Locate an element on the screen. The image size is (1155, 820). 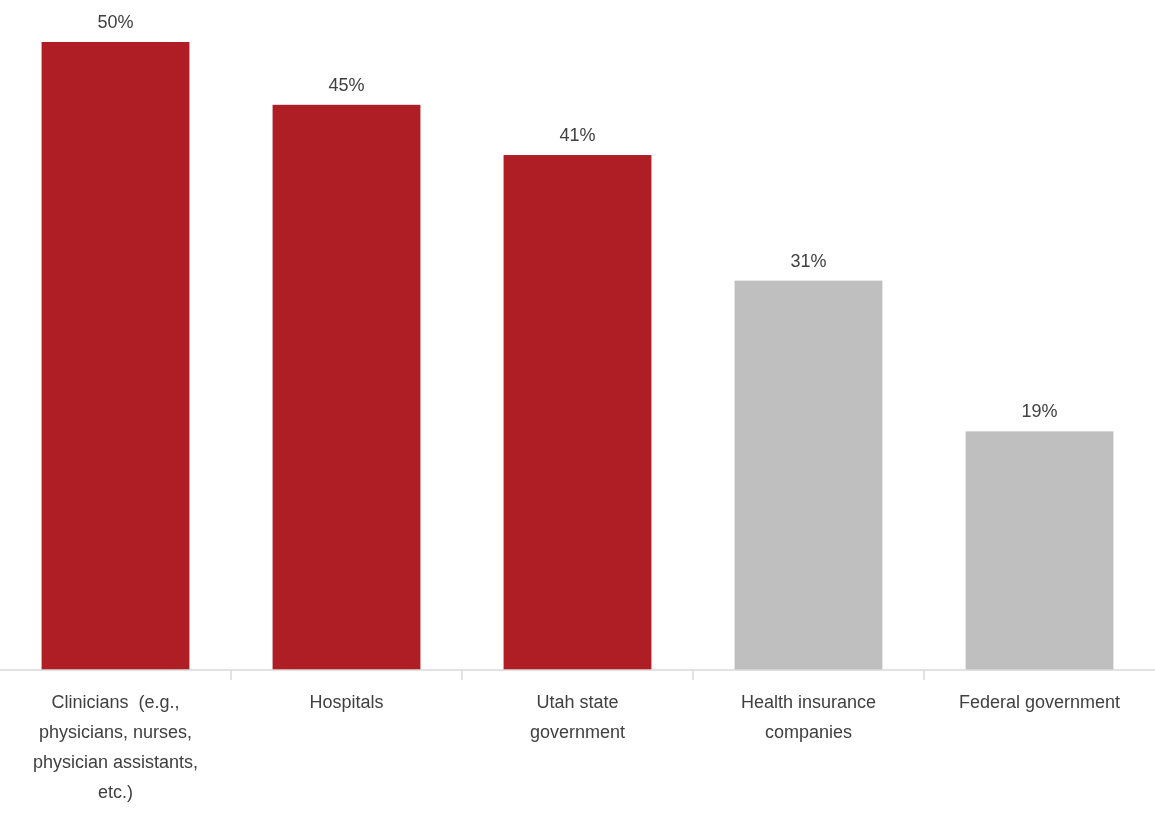
data-label: 31% is located at coordinates (808, 260).